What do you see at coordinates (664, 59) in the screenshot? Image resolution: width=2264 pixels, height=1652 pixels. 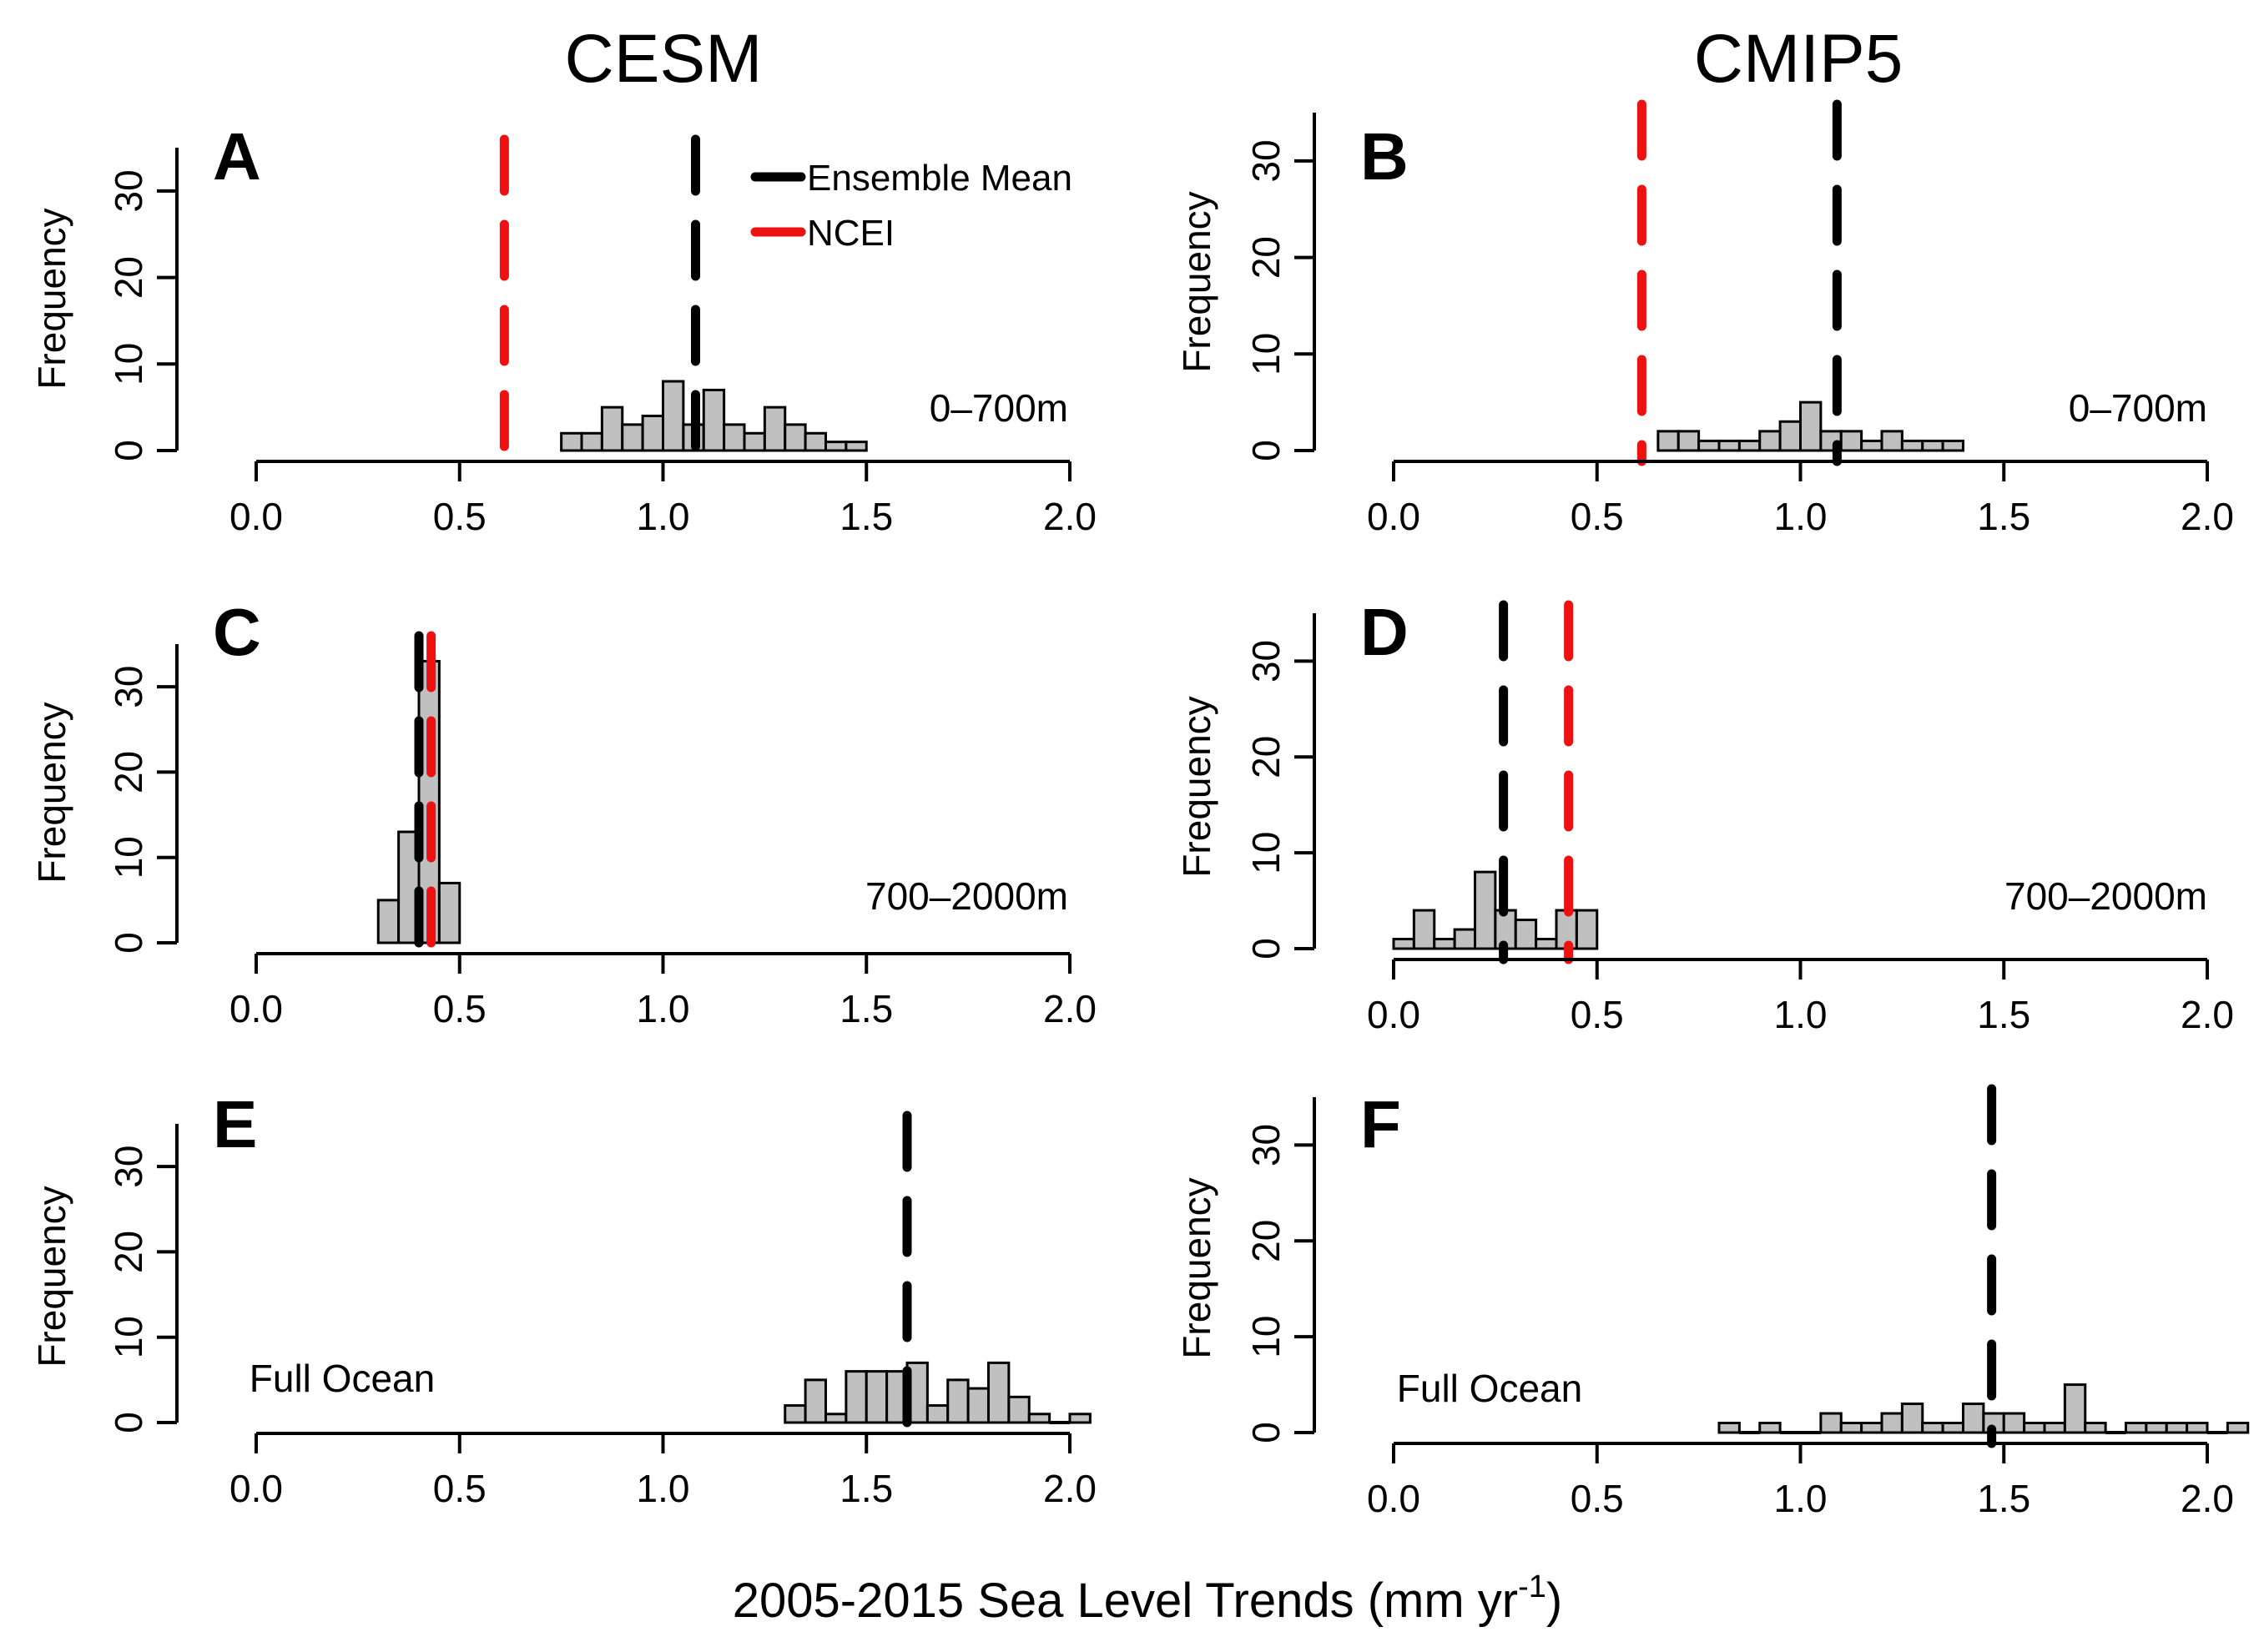 I see `column-title-cesm: CESM` at bounding box center [664, 59].